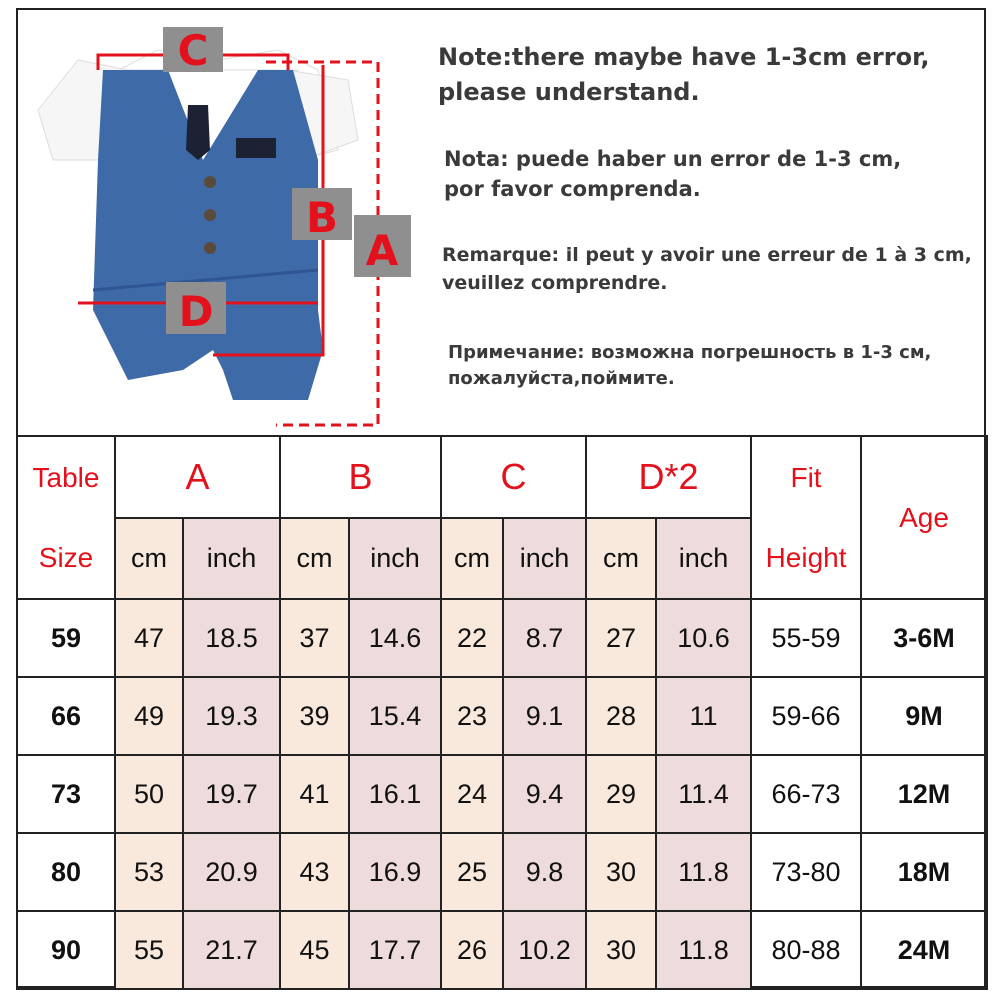 This screenshot has height=1000, width=1000. What do you see at coordinates (806, 477) in the screenshot?
I see `fit-label: Fit` at bounding box center [806, 477].